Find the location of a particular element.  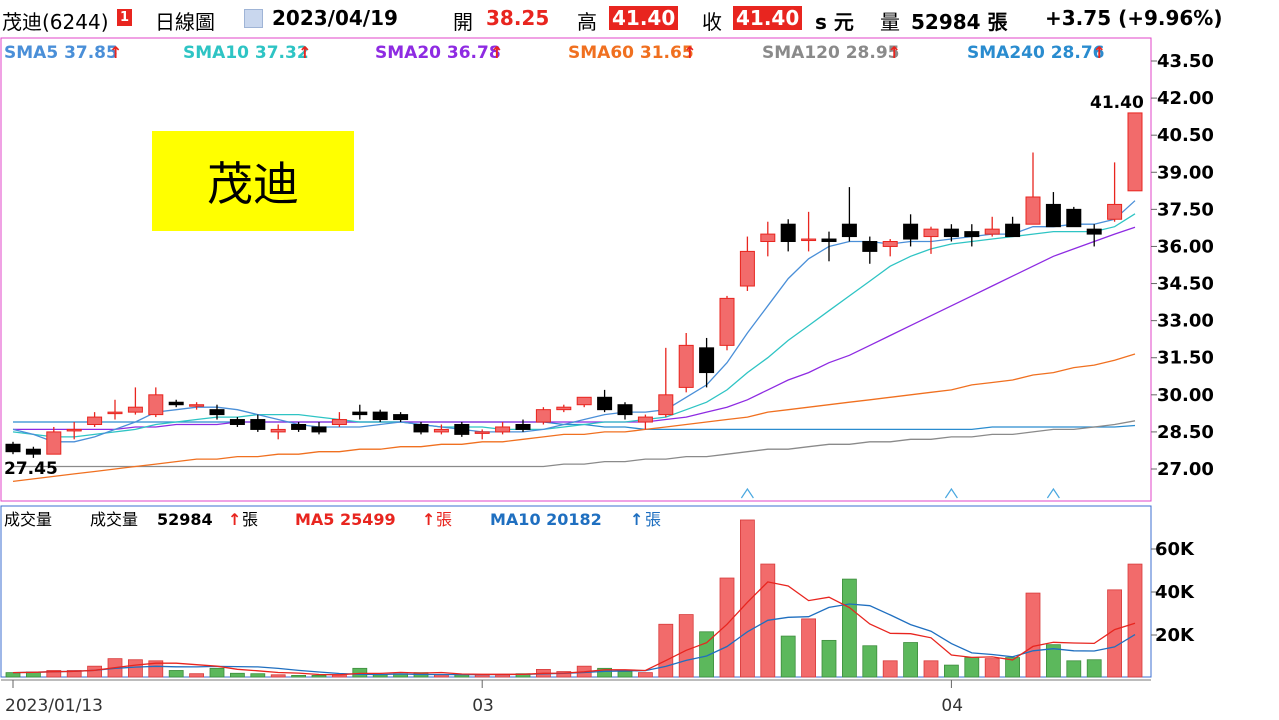

sma240-line is located at coordinates (574, 426).